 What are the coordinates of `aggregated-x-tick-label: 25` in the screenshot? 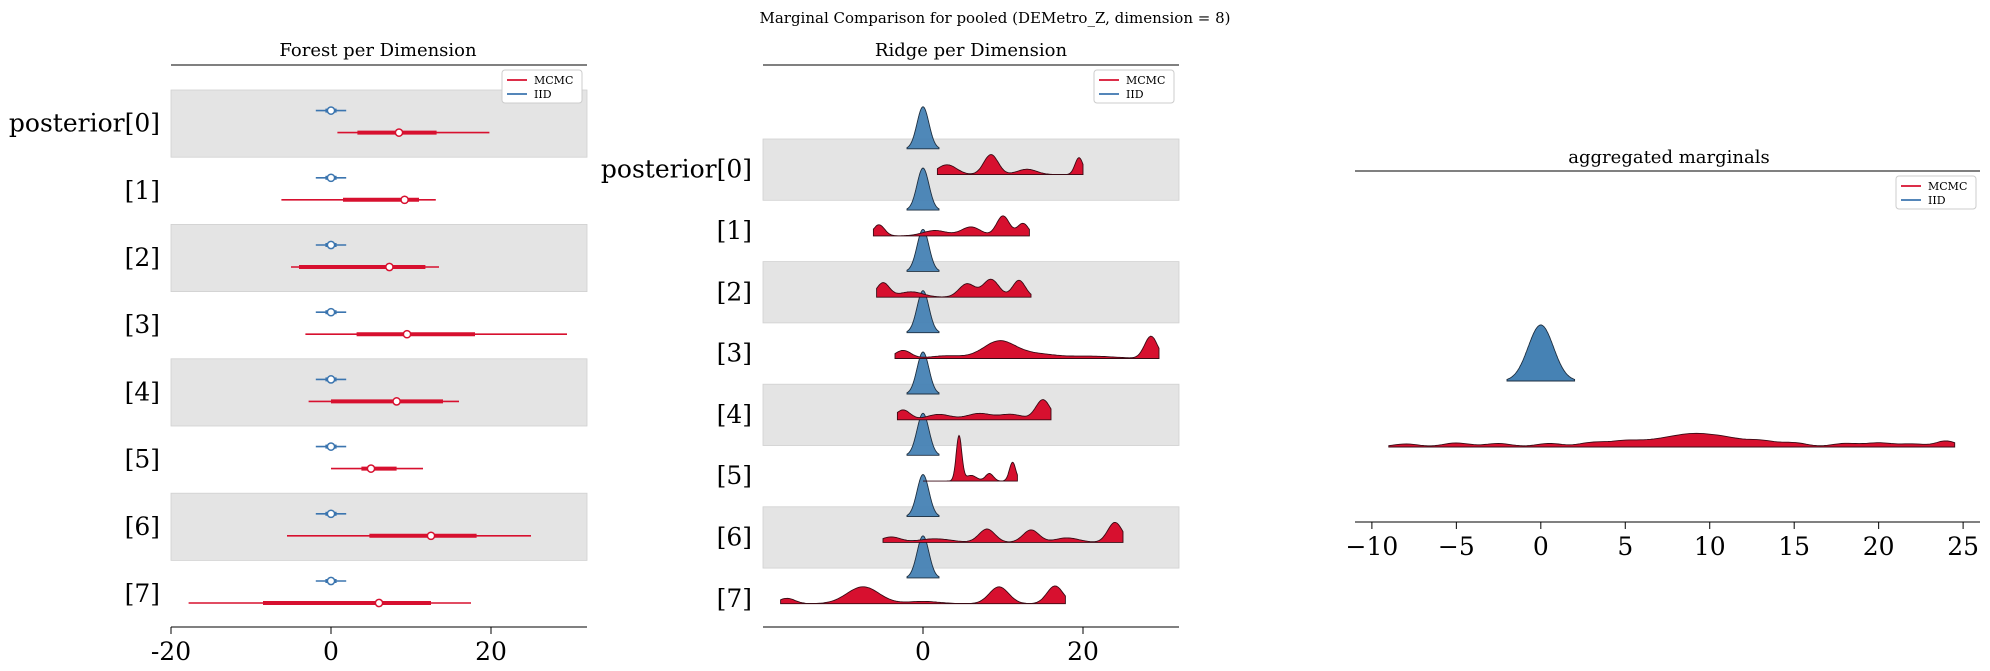 It's located at (1963, 546).